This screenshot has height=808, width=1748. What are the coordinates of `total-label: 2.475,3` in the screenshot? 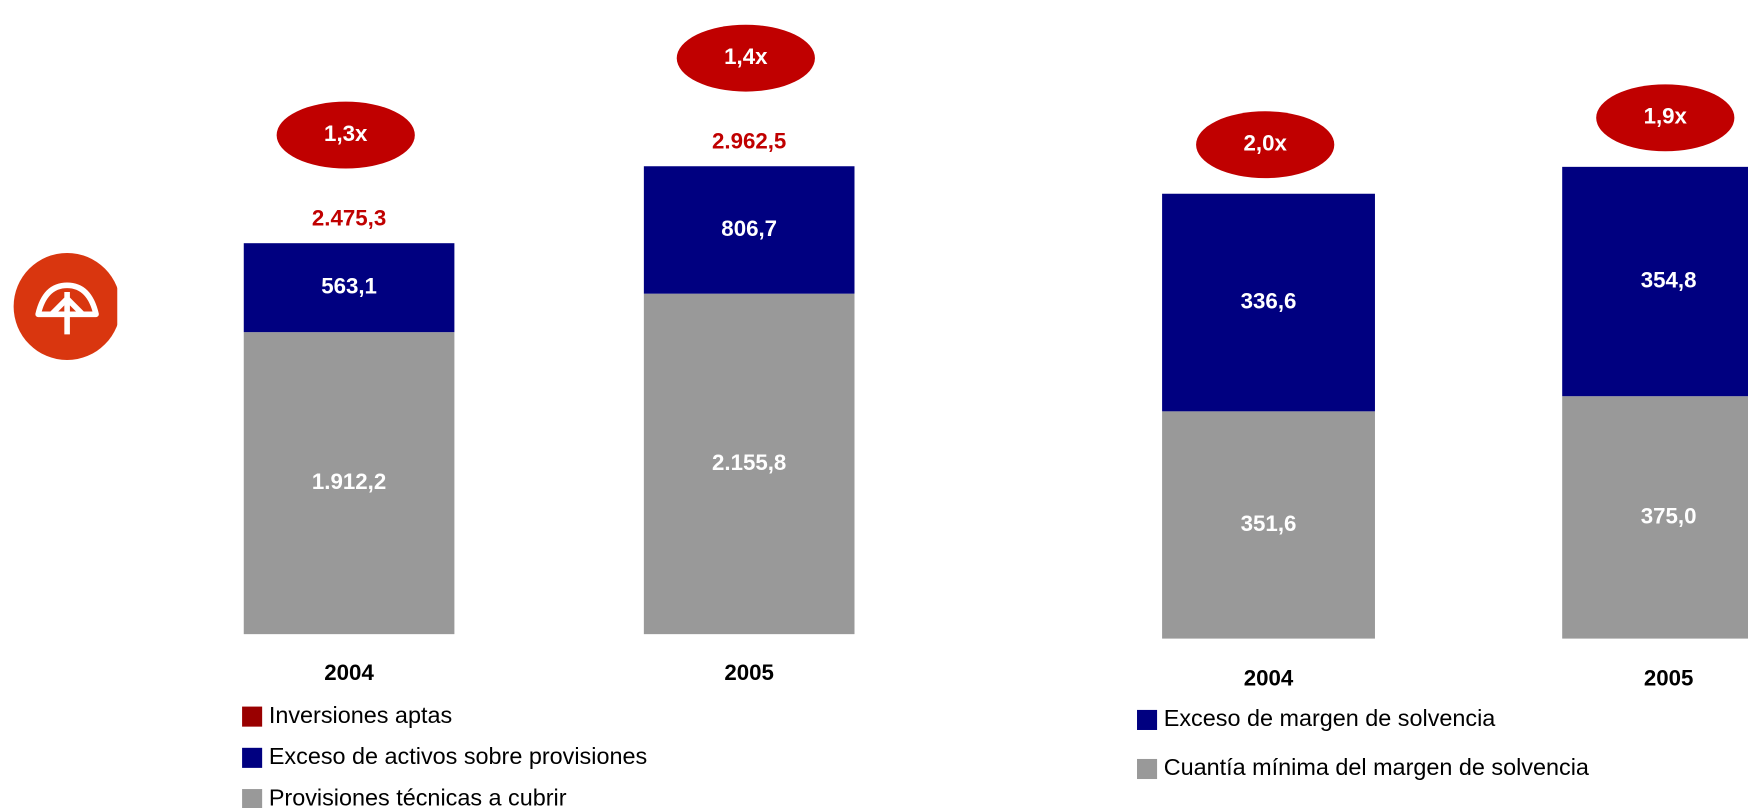 It's located at (349, 218).